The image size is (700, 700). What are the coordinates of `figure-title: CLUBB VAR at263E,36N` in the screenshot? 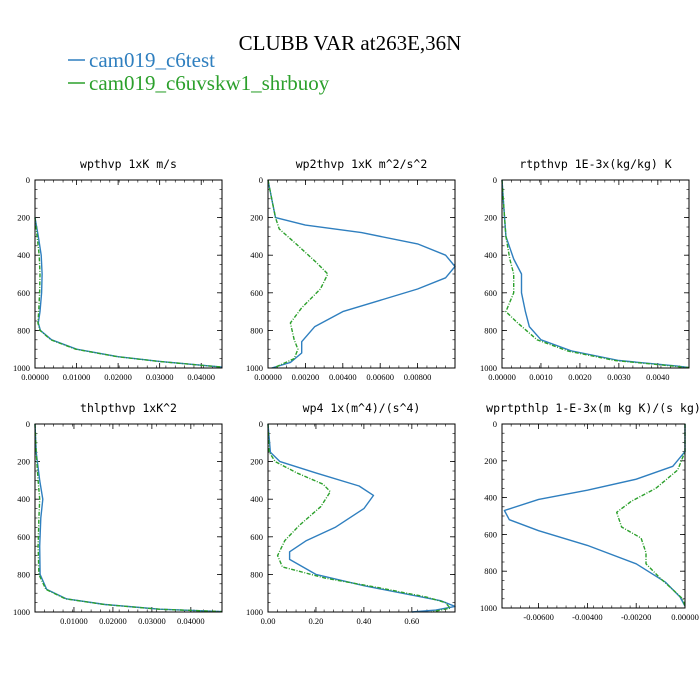 It's located at (350, 43).